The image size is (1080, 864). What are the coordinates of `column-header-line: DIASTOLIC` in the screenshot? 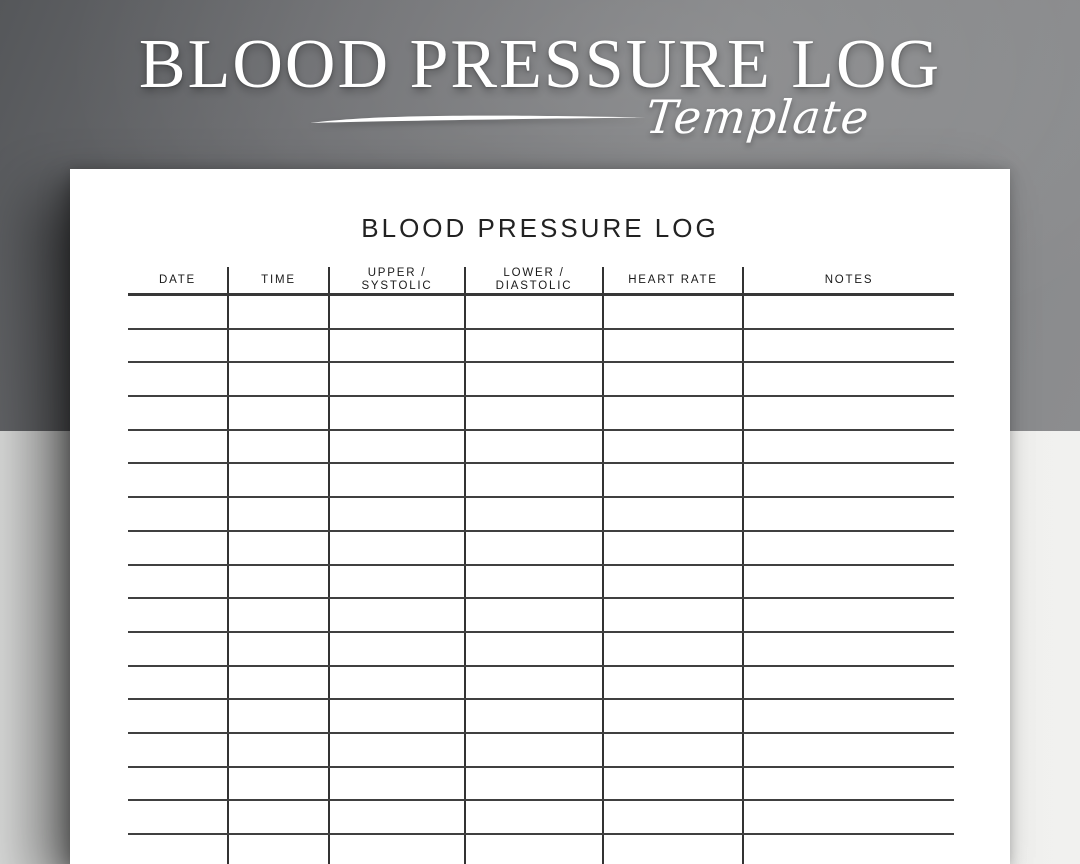 It's located at (534, 286).